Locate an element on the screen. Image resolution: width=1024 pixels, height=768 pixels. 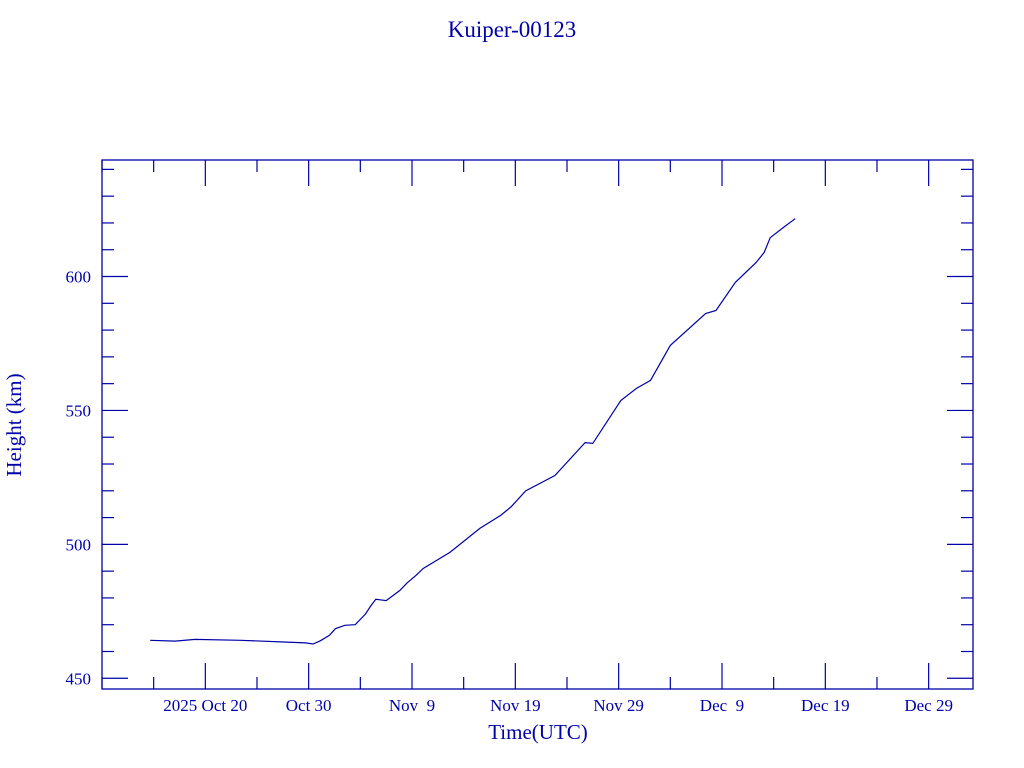
x-tick-label: Oct 30 is located at coordinates (309, 705).